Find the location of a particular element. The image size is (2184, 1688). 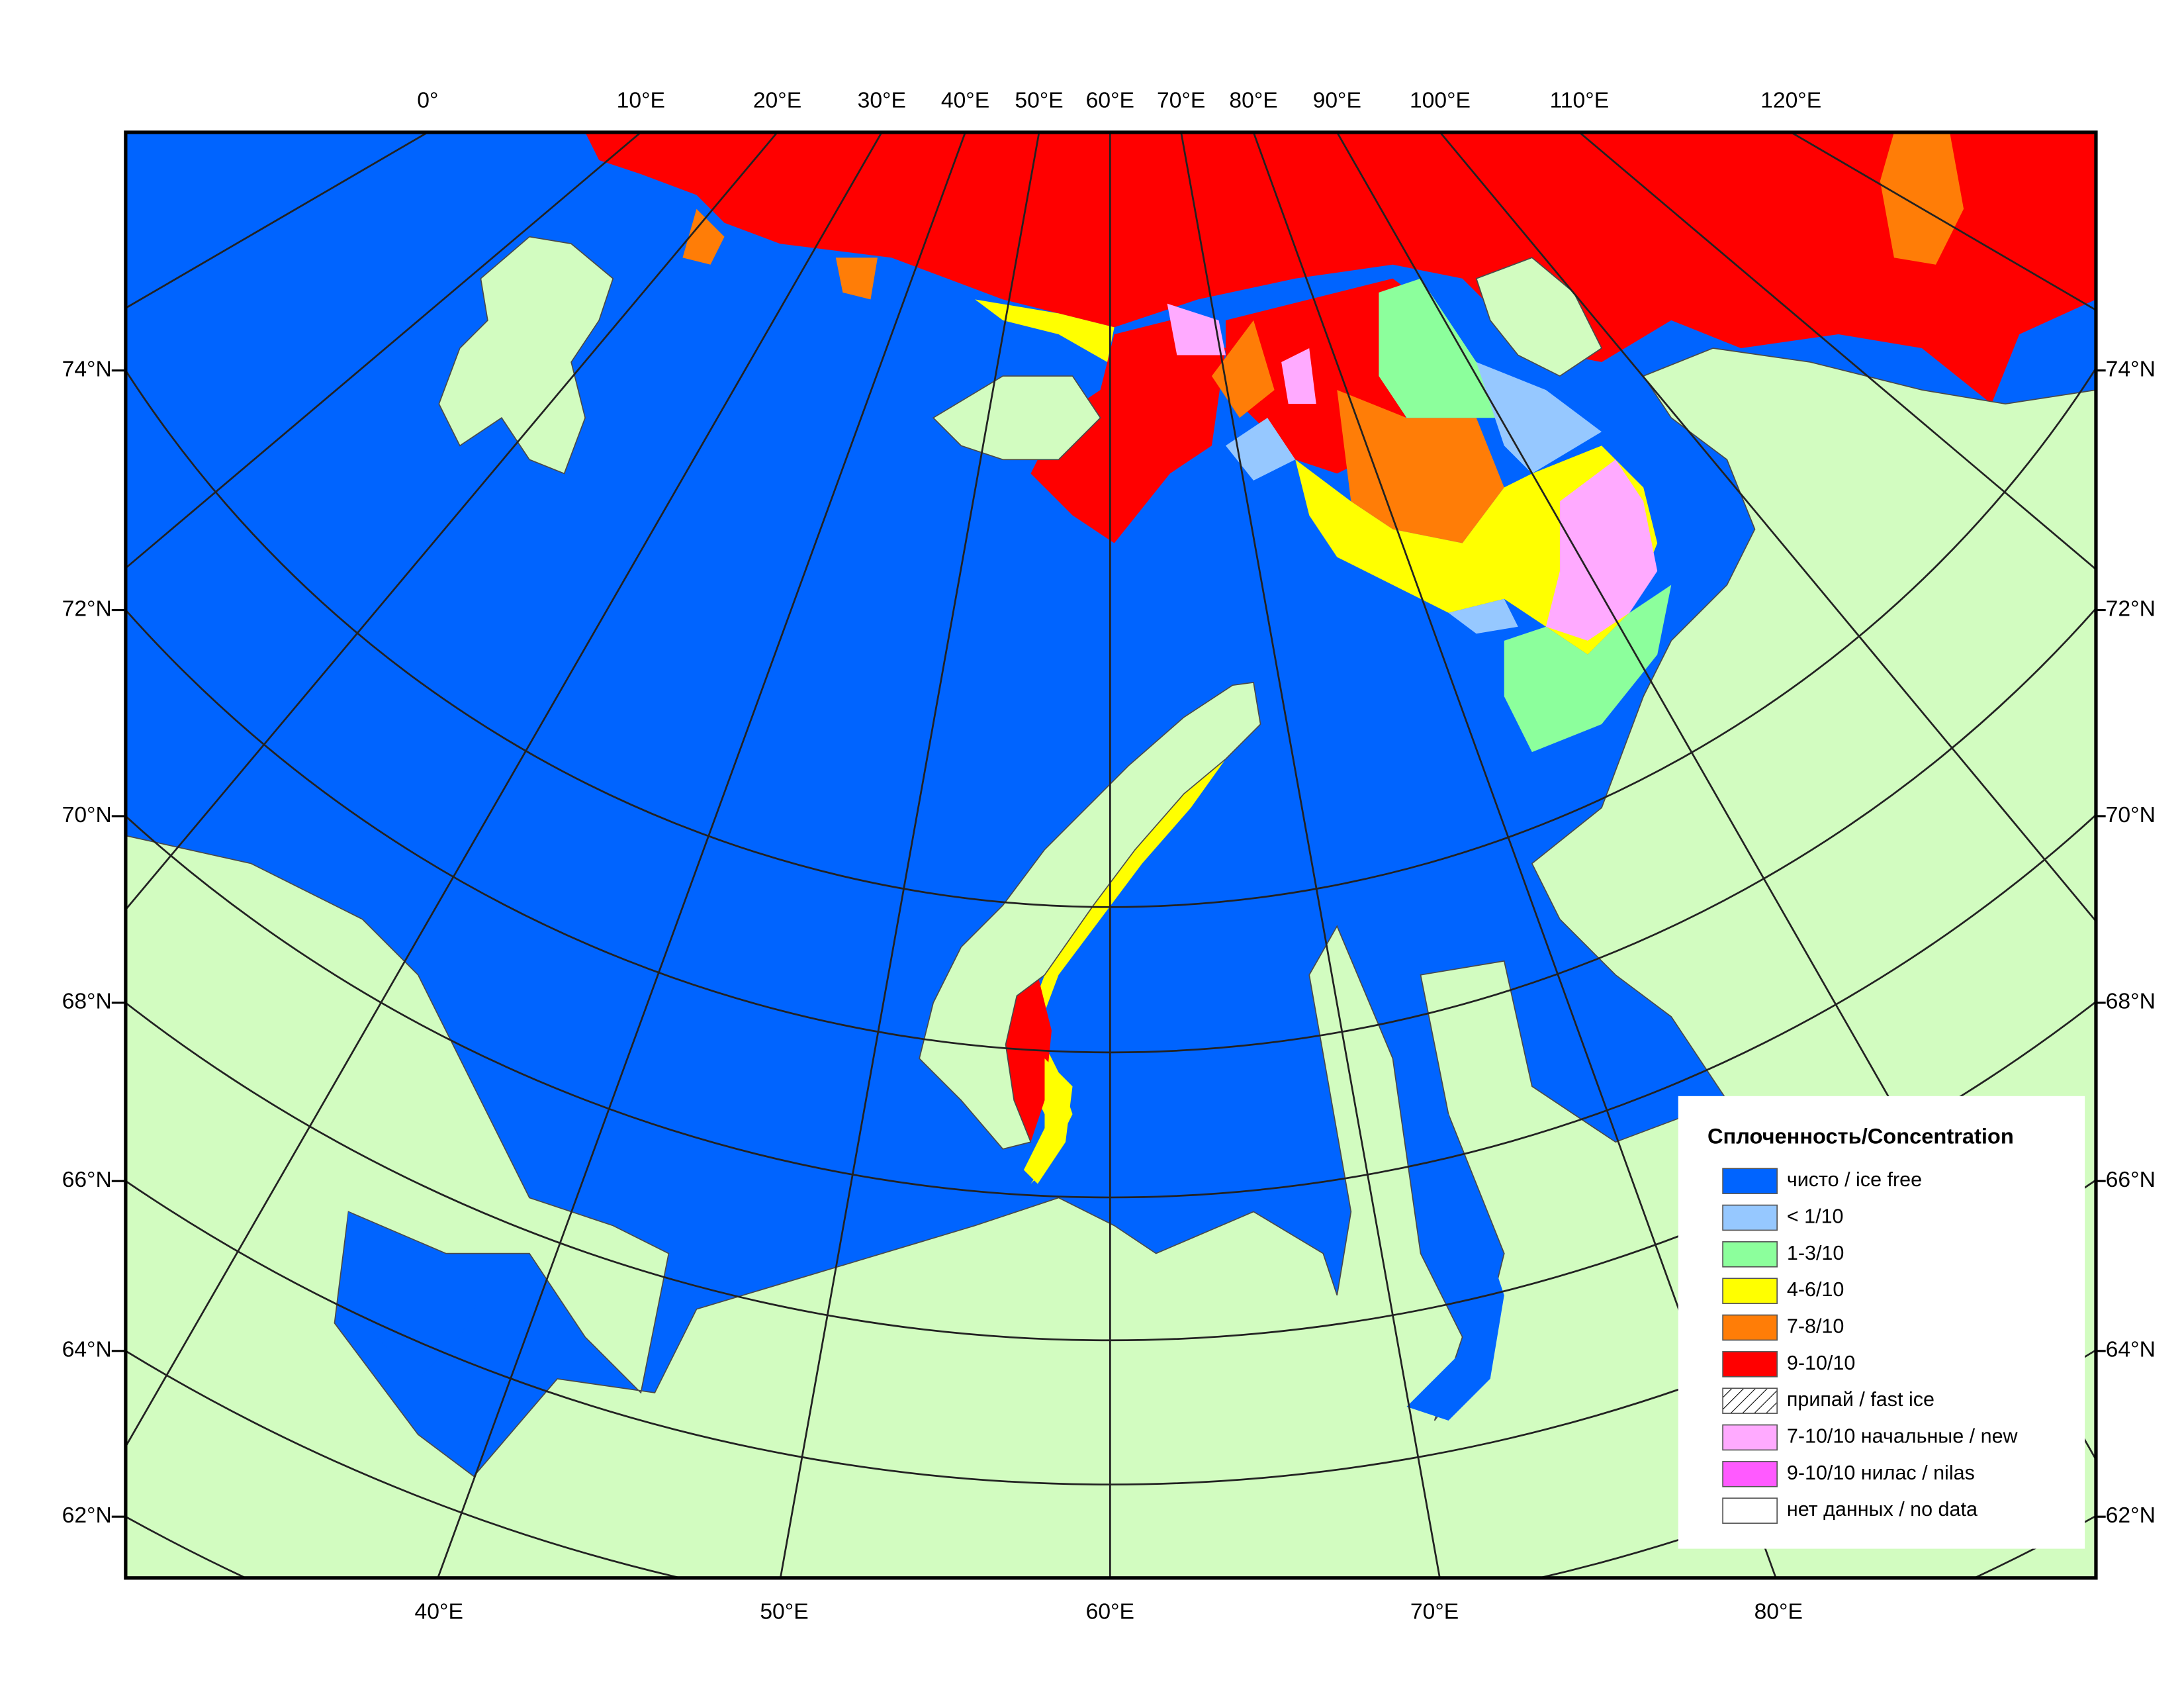

top-label: 30°E is located at coordinates (882, 100).